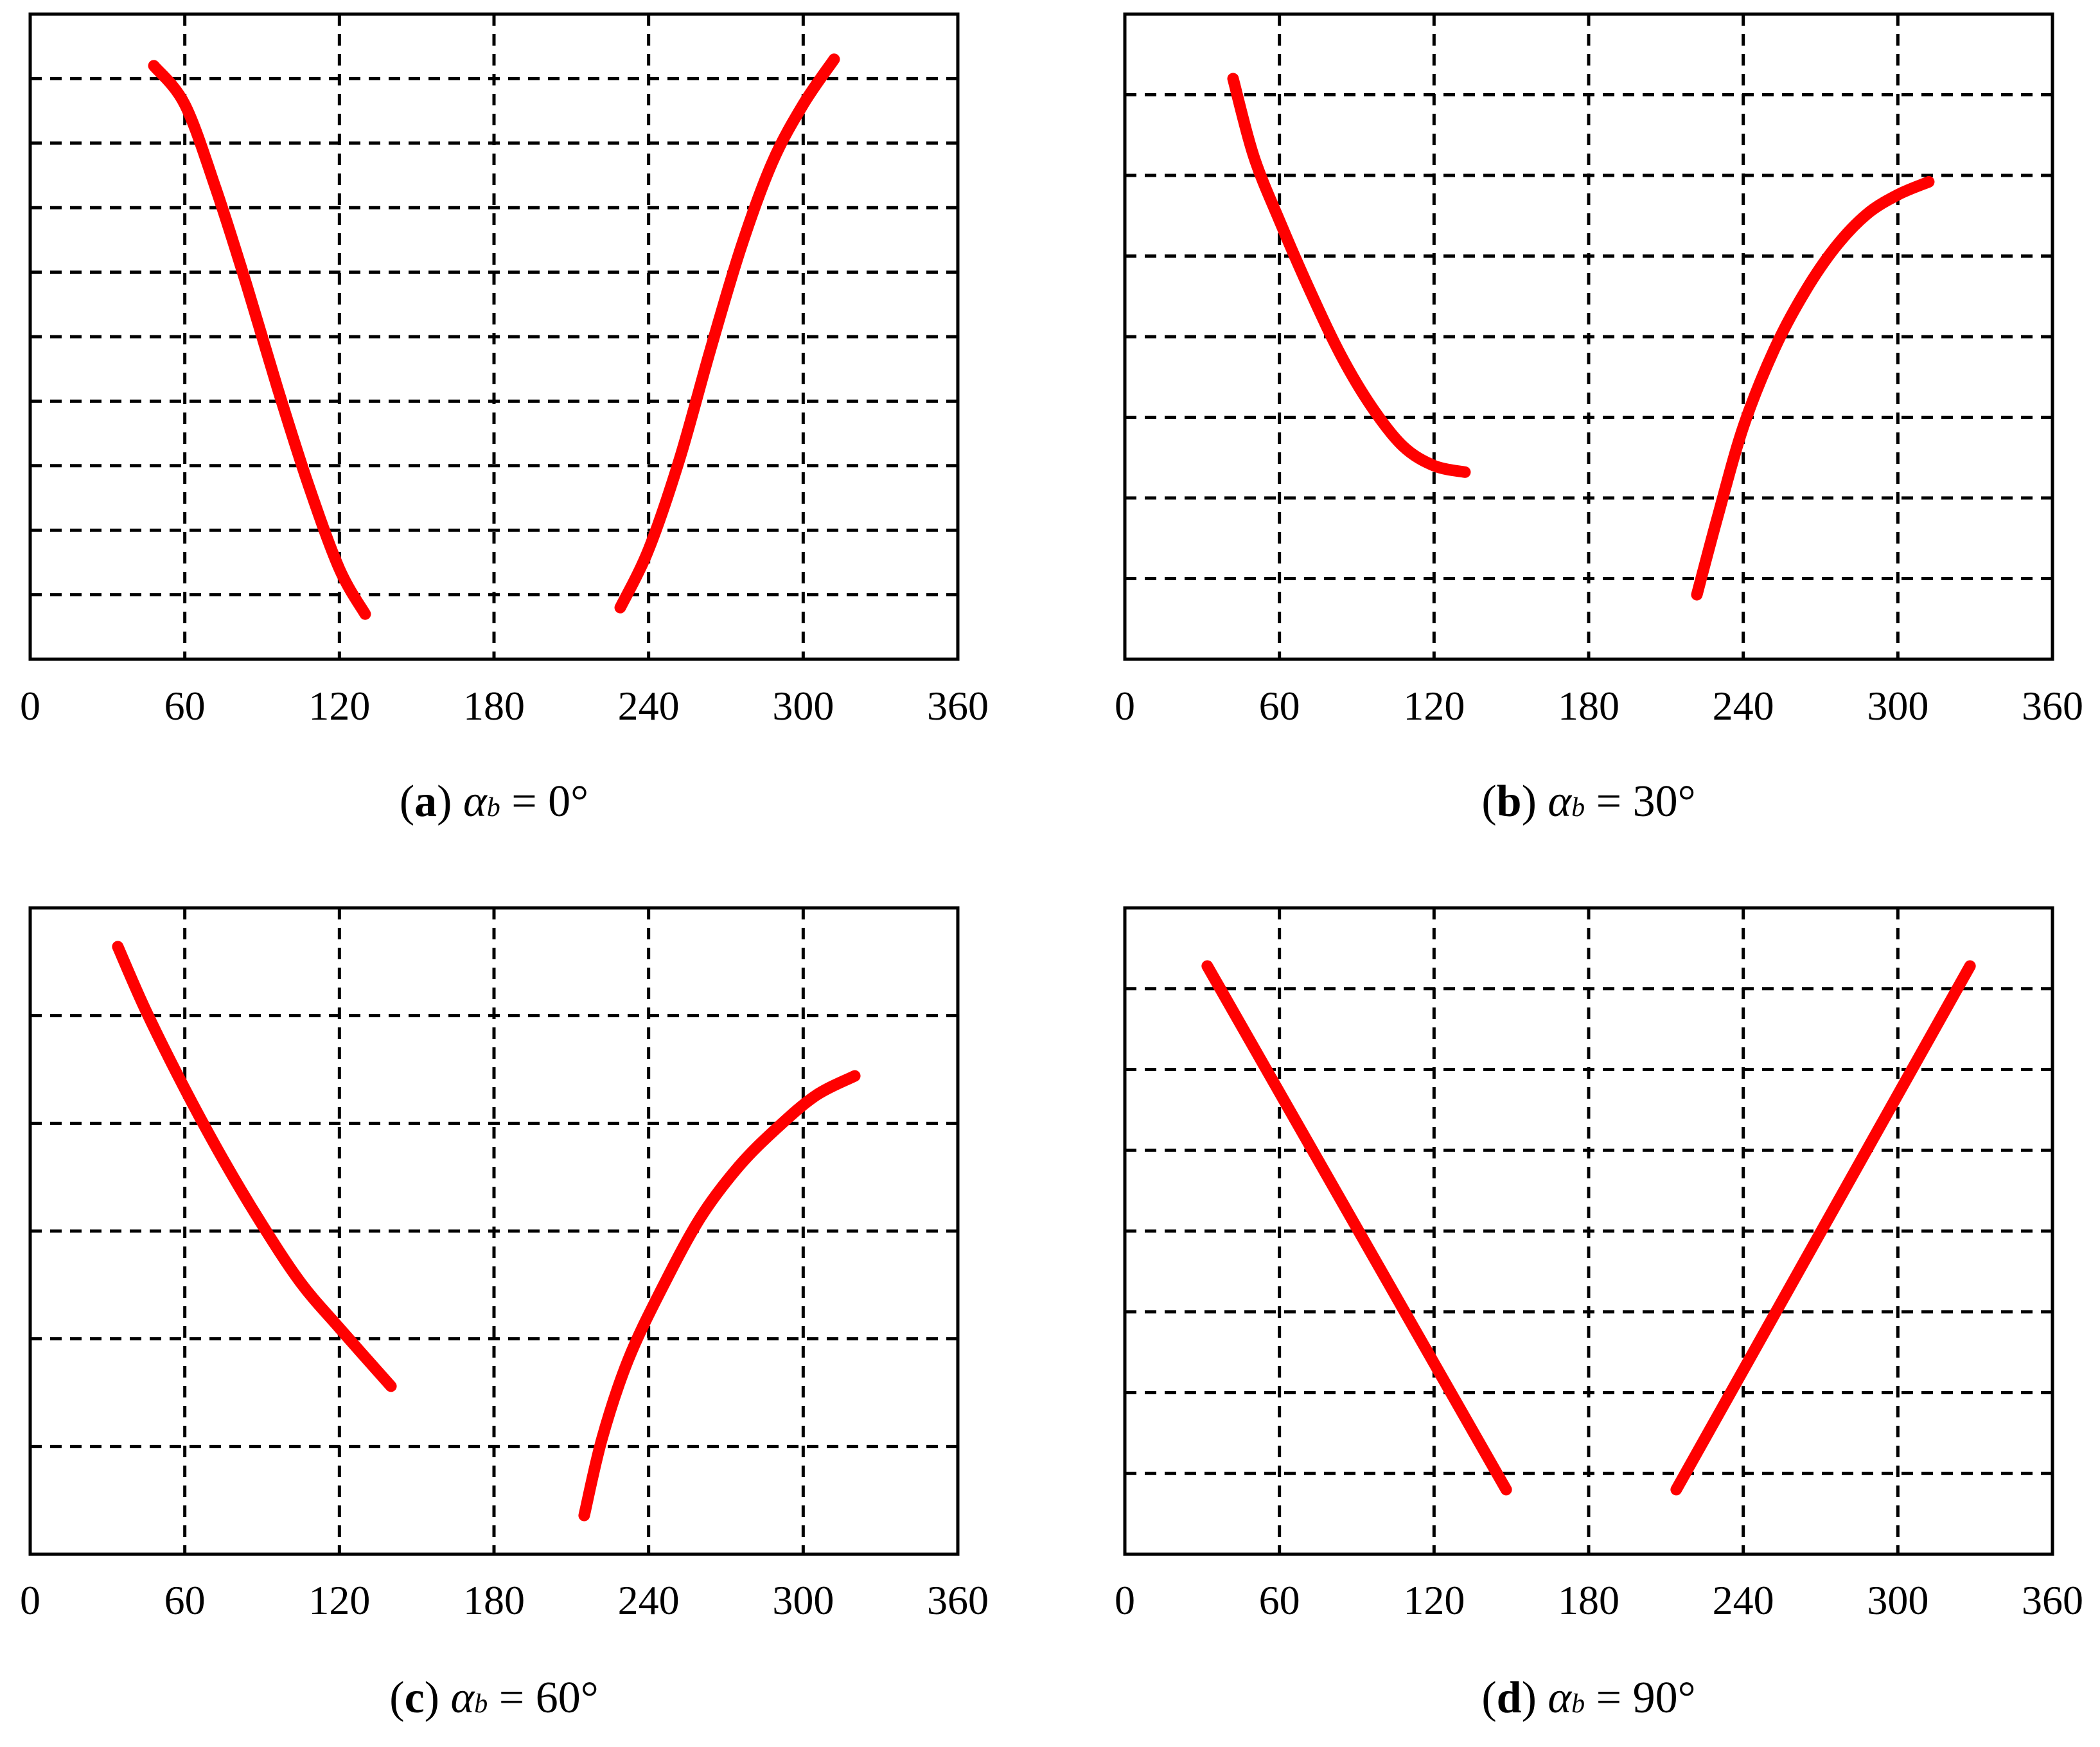 The height and width of the screenshot is (1747, 2100). What do you see at coordinates (1588, 802) in the screenshot?
I see `panel-caption: (b) αb = 30°` at bounding box center [1588, 802].